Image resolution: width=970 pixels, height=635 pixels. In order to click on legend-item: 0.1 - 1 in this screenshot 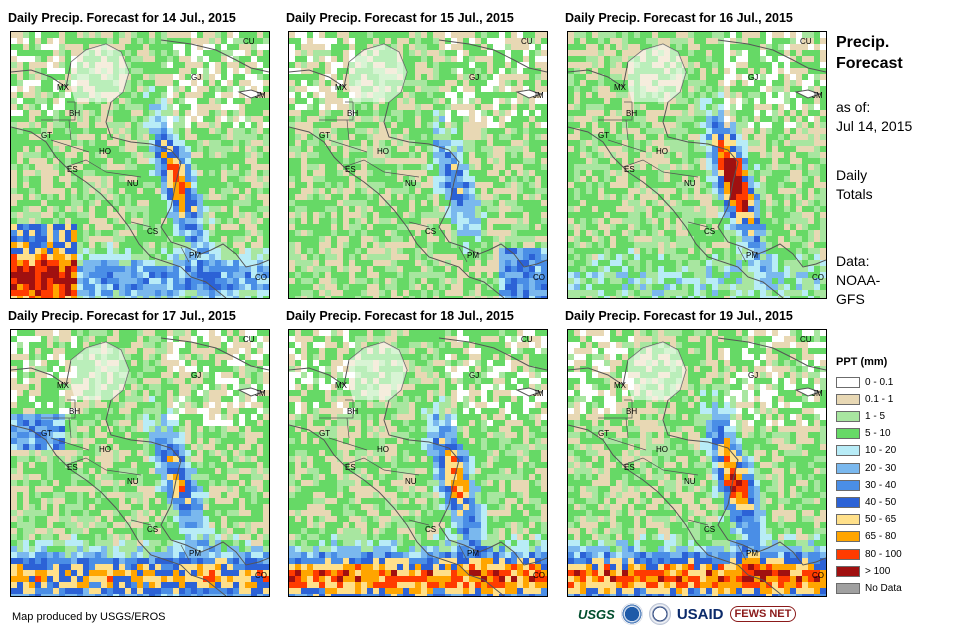, I will do `click(864, 399)`.